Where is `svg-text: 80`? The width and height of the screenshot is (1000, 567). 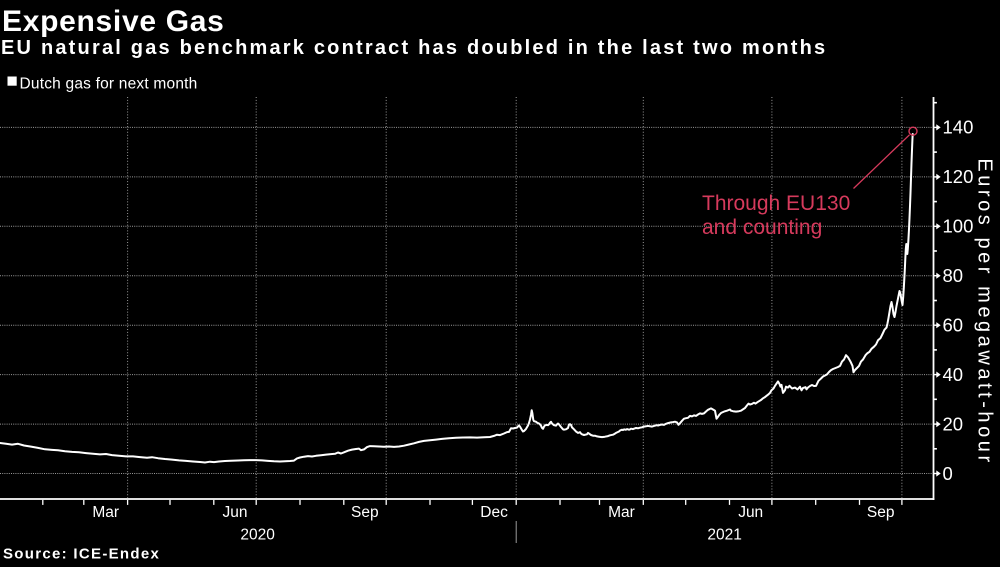 svg-text: 80 is located at coordinates (953, 275).